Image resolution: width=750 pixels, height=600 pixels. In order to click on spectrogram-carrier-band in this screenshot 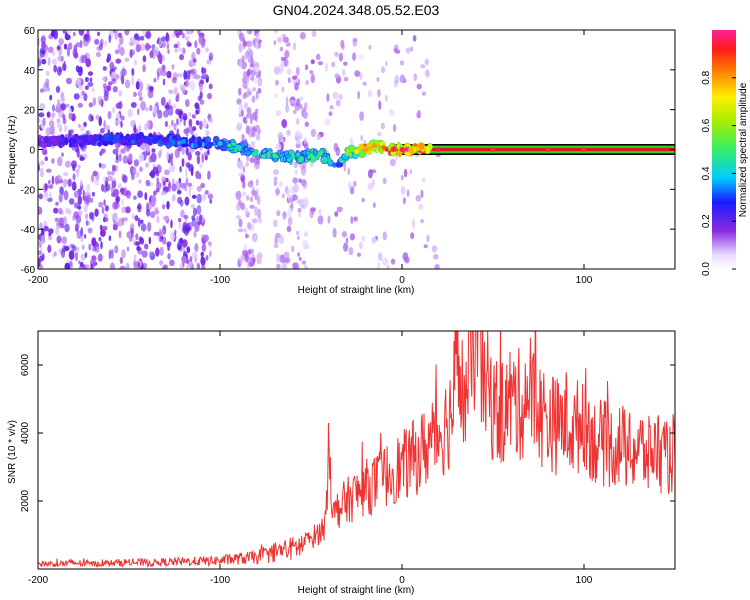, I will do `click(533, 149)`.